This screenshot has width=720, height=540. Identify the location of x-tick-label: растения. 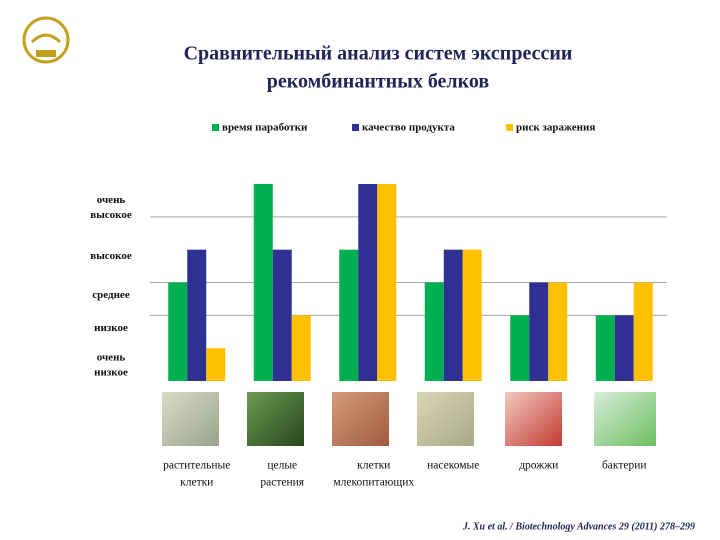
(282, 483).